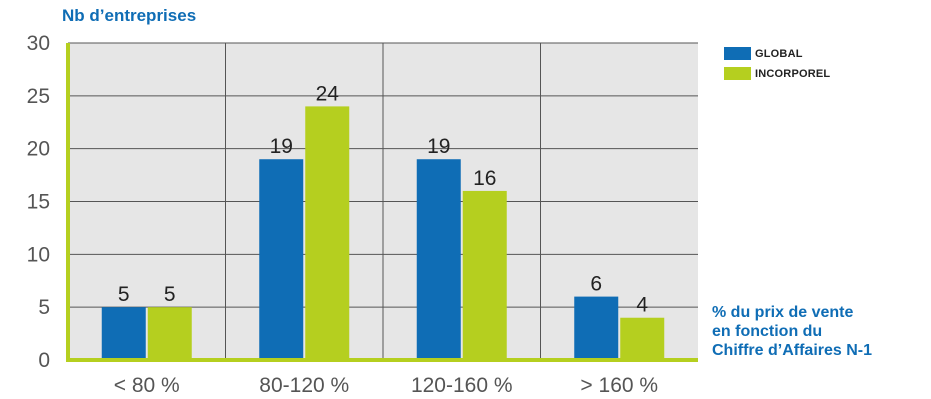 The height and width of the screenshot is (399, 931). I want to click on x-axis-title-line: en fonction du, so click(767, 331).